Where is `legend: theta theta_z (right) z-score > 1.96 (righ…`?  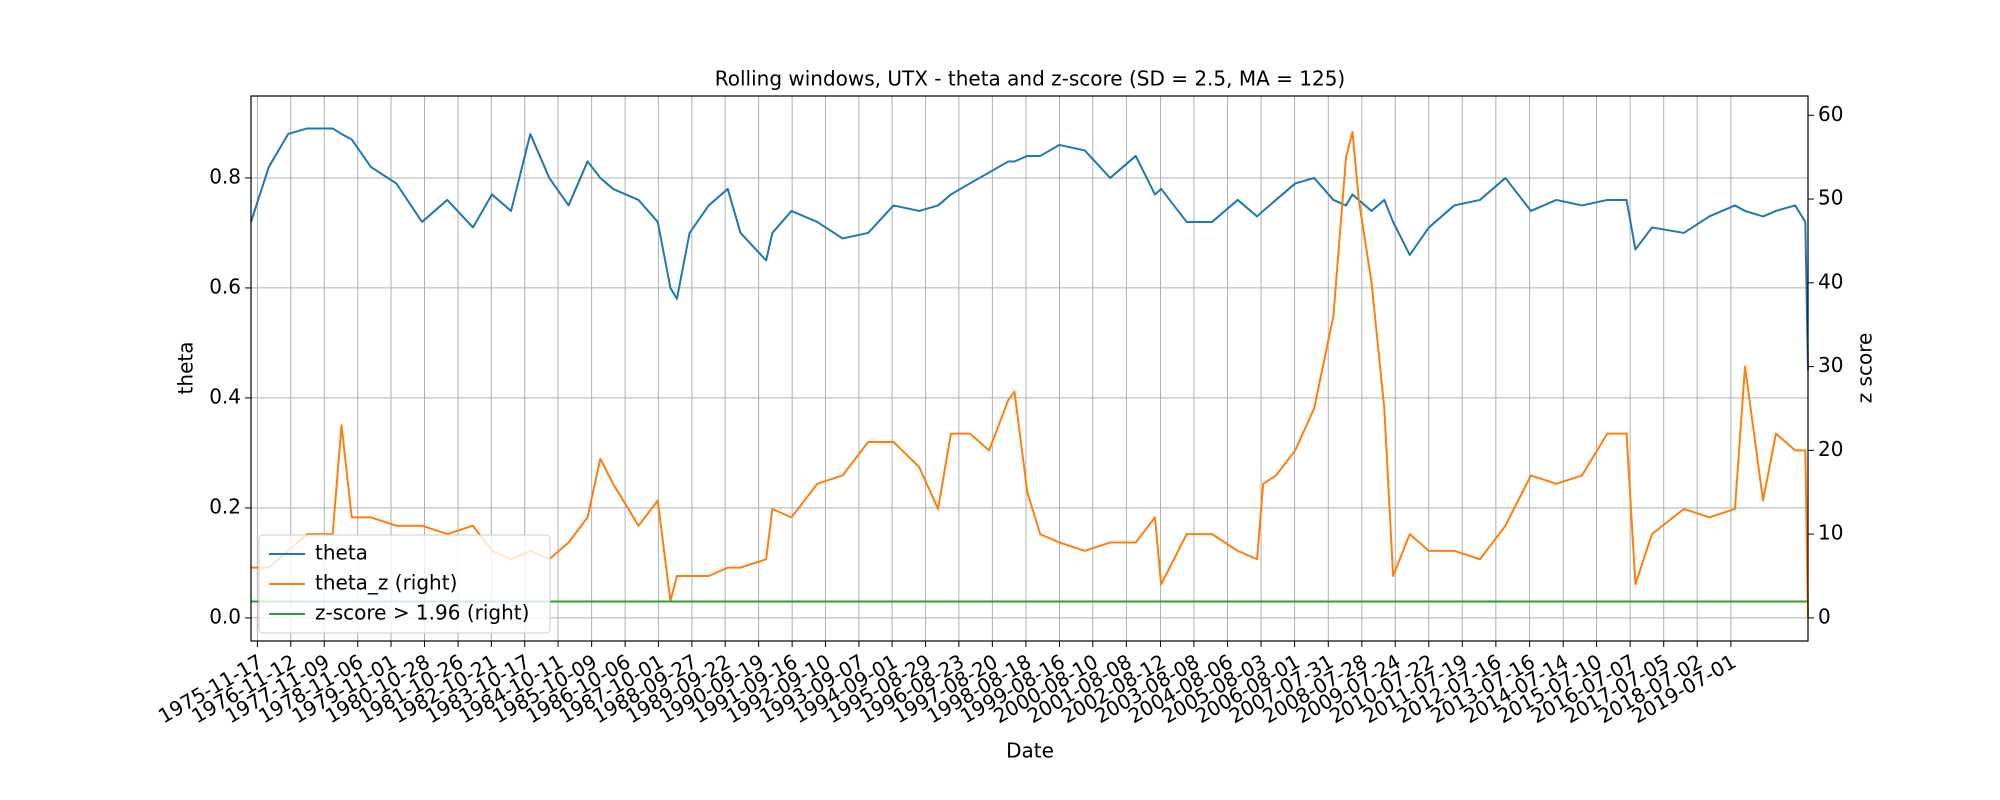 legend: theta theta_z (right) z-score > 1.96 (righ… is located at coordinates (404, 584).